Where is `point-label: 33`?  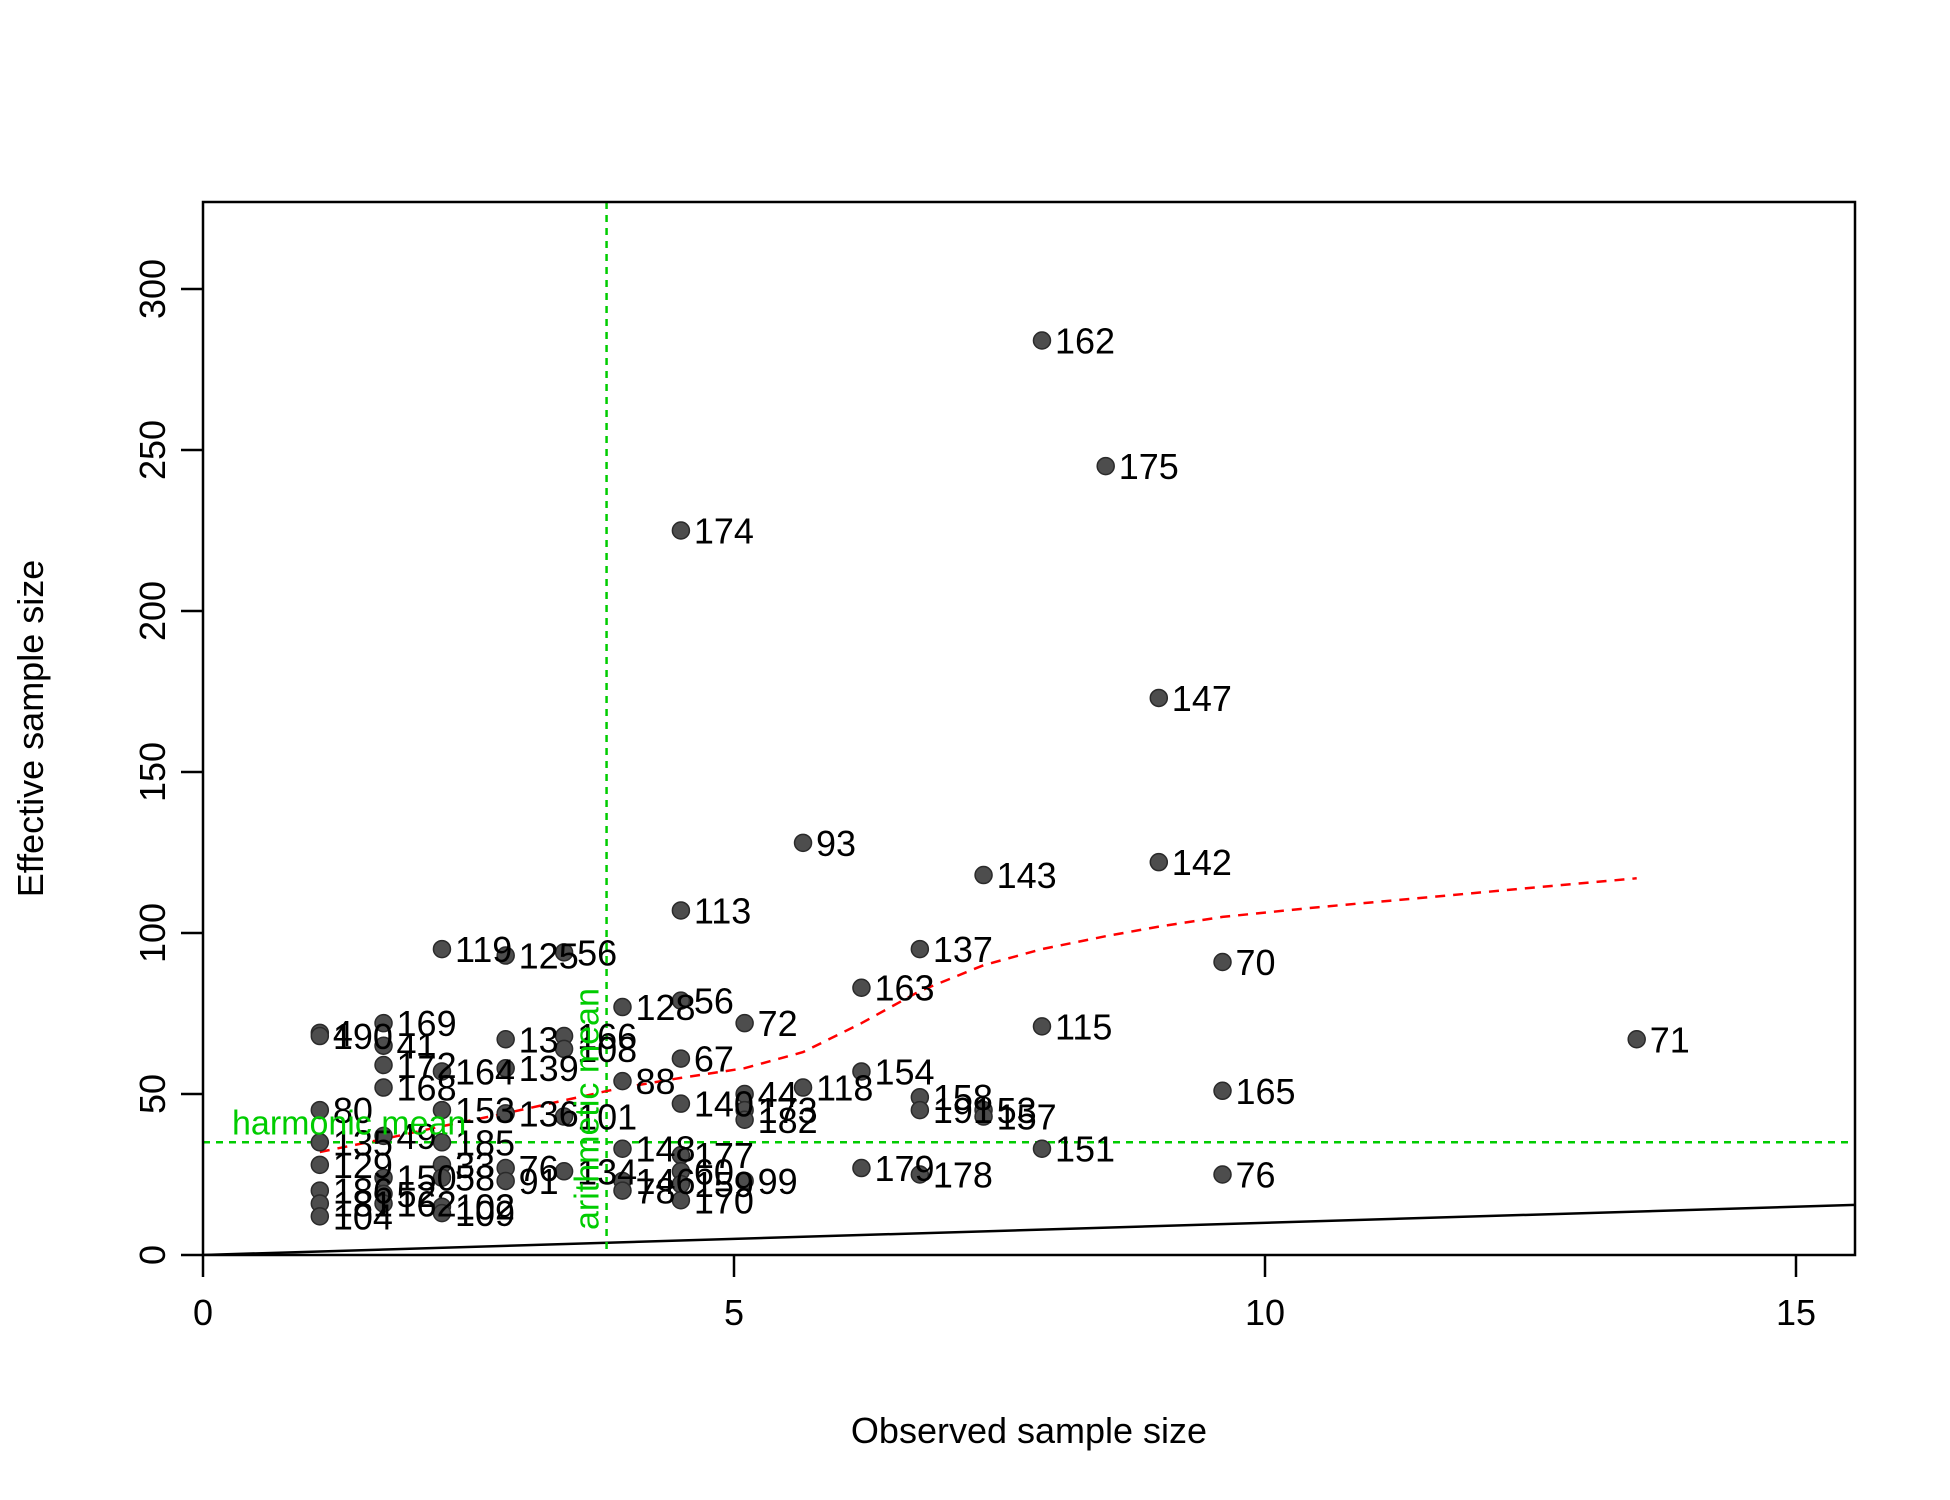
point-label: 33 is located at coordinates (475, 1165).